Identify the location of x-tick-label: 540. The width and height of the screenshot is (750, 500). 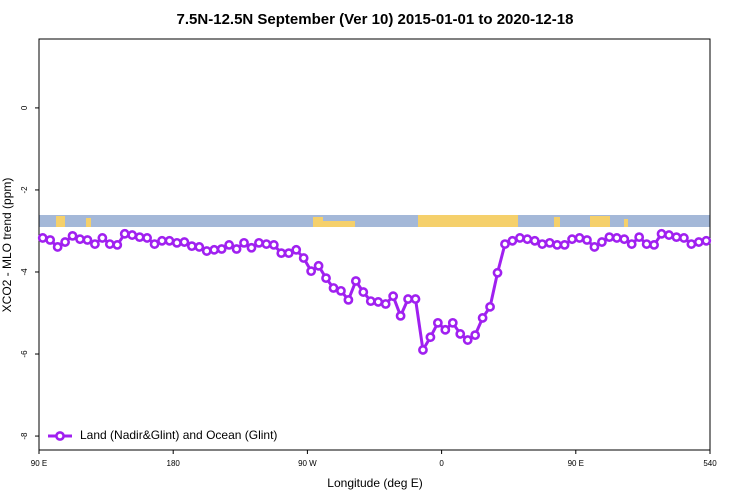
(710, 463).